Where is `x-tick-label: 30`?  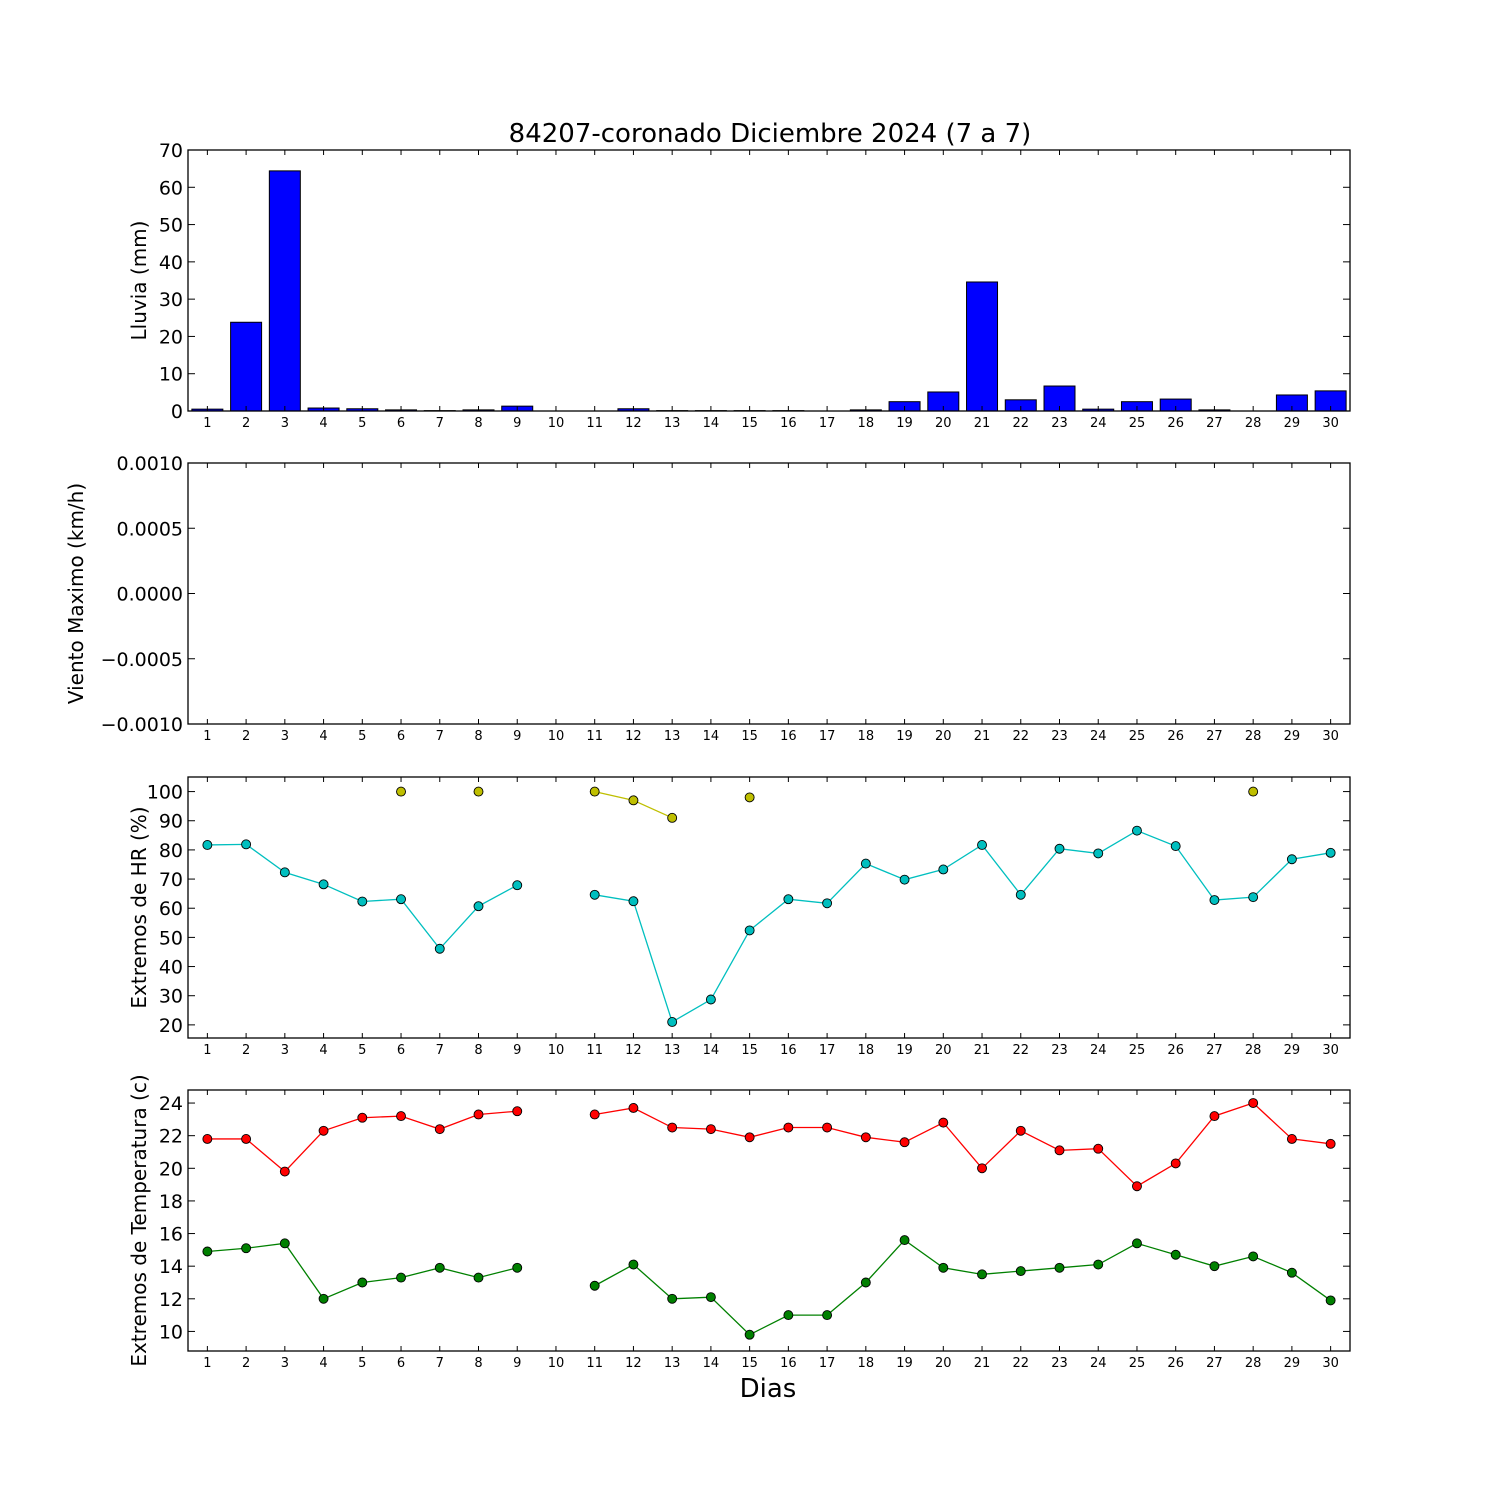
x-tick-label: 30 is located at coordinates (1330, 423).